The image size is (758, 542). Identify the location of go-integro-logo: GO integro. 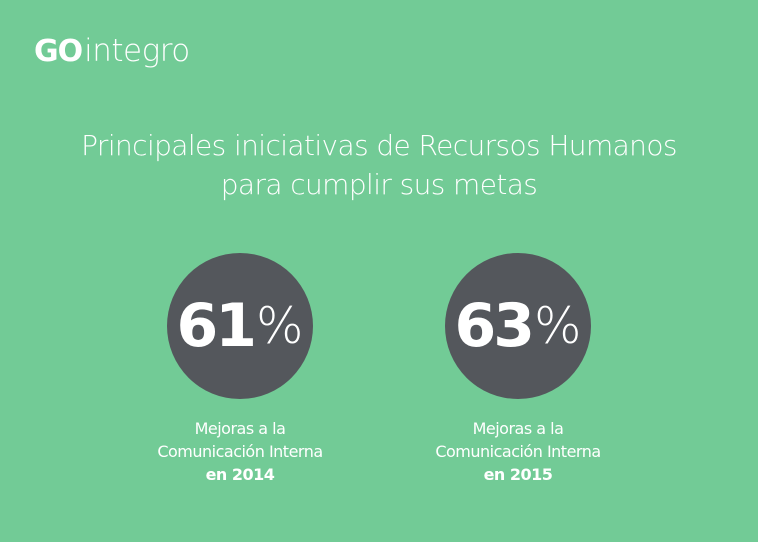
(112, 51).